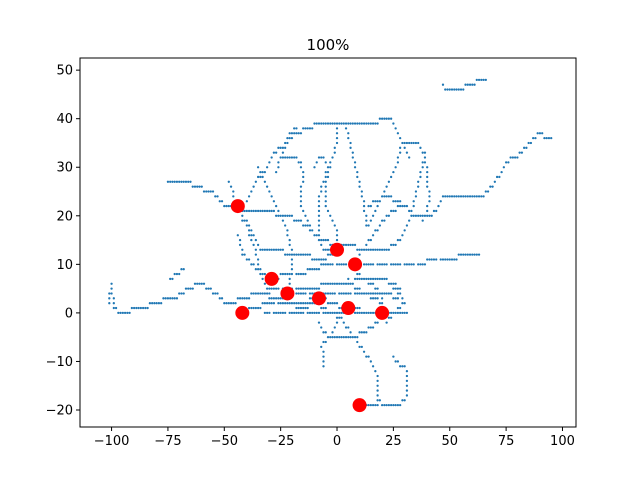  What do you see at coordinates (393, 441) in the screenshot?
I see `x-tick-label: 25` at bounding box center [393, 441].